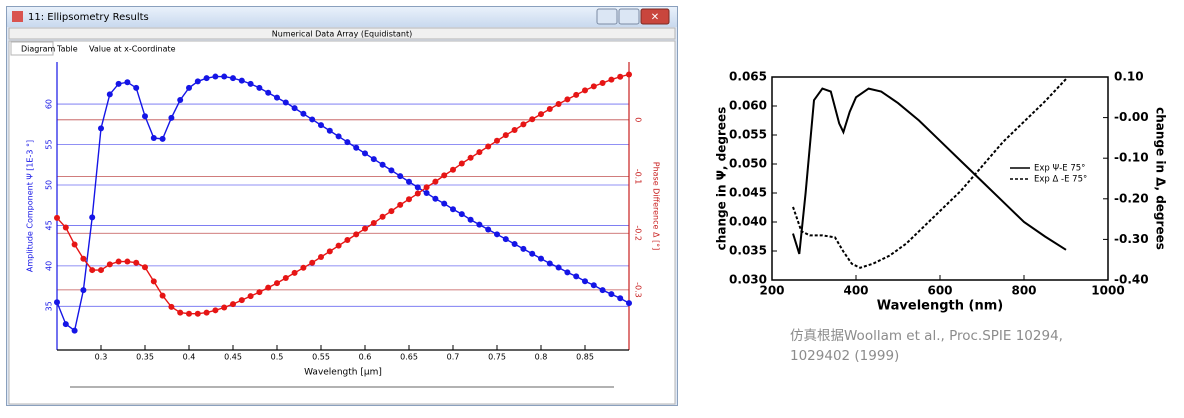 This screenshot has height=418, width=1184. What do you see at coordinates (101, 357) in the screenshot?
I see `x-tick-label: 0.3` at bounding box center [101, 357].